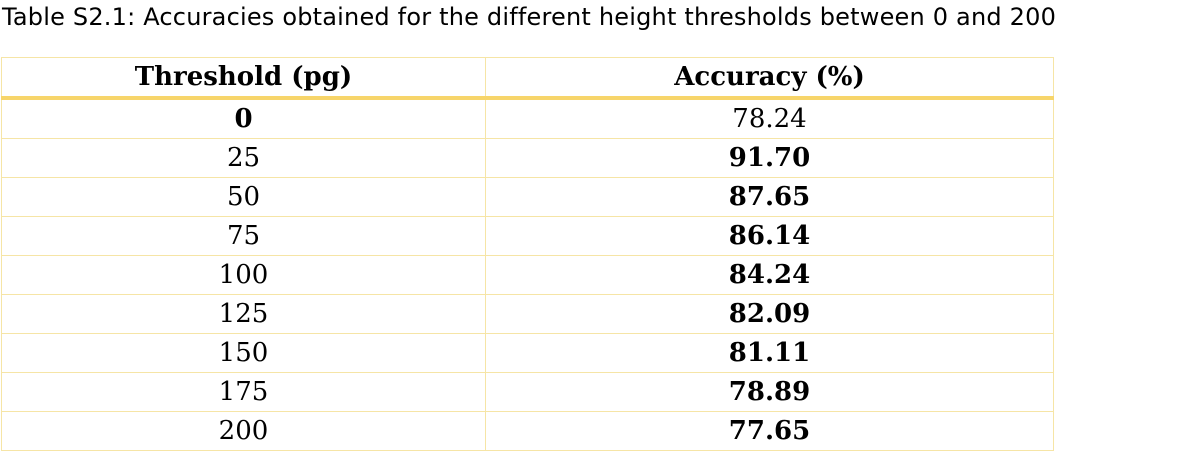  I want to click on threshold-cell: 0, so click(243, 118).